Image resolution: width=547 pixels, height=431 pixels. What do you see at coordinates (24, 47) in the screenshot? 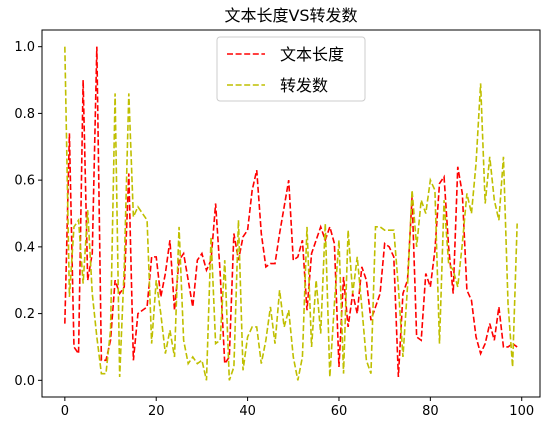
I see `y-tick-label: 1.0` at bounding box center [24, 47].